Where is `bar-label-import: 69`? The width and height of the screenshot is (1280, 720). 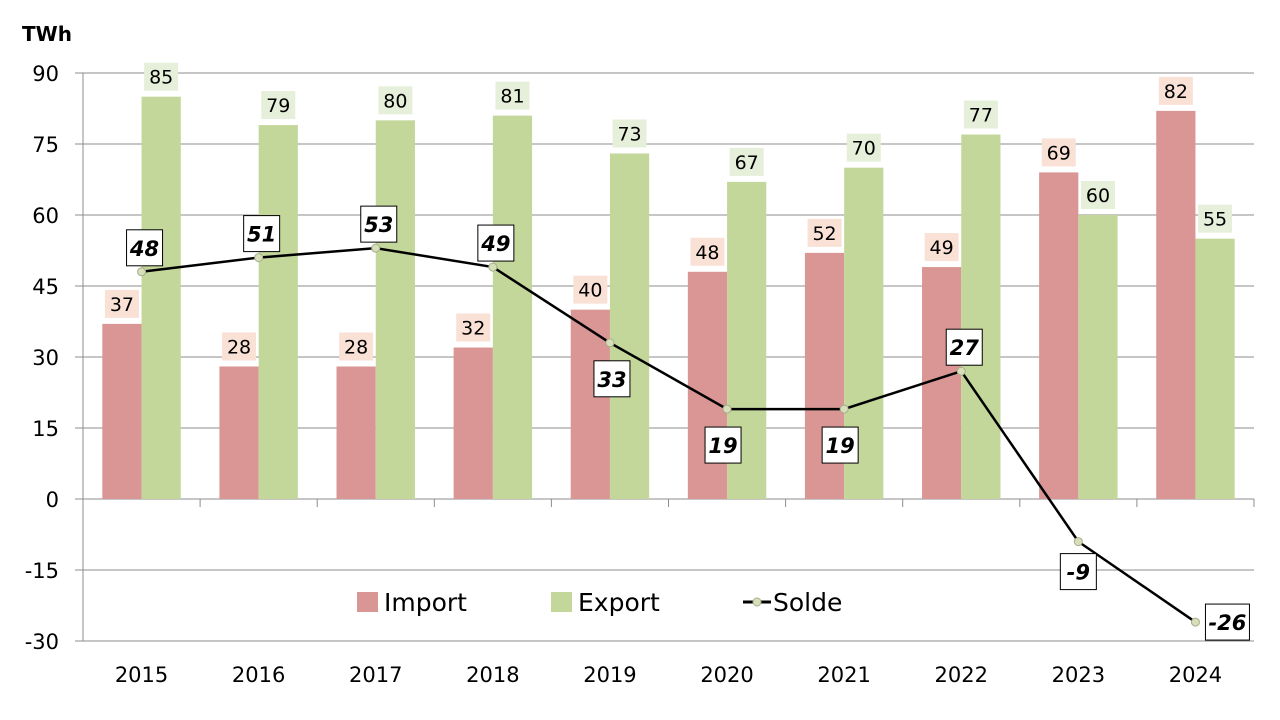
bar-label-import: 69 is located at coordinates (1059, 153).